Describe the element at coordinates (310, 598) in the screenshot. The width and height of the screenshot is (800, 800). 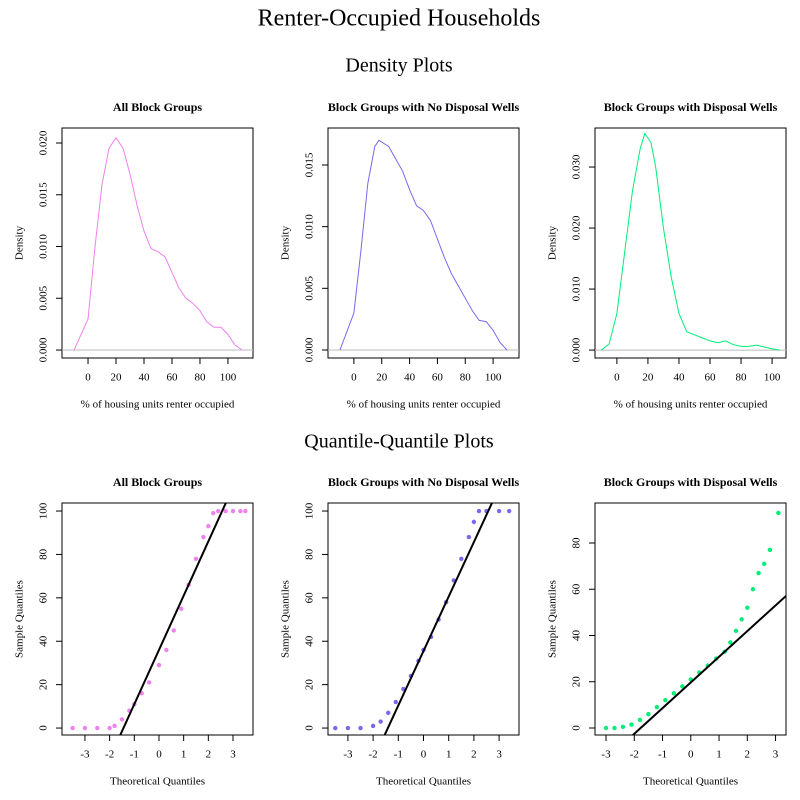
I see `y-tick-label: 60` at that location.